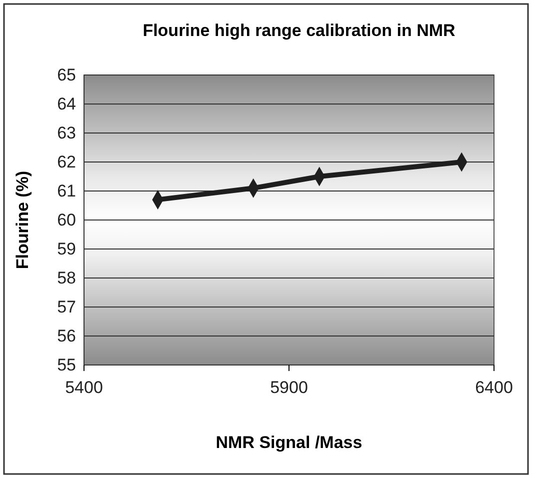 This screenshot has height=480, width=534. I want to click on y-tick-label: 58, so click(66, 278).